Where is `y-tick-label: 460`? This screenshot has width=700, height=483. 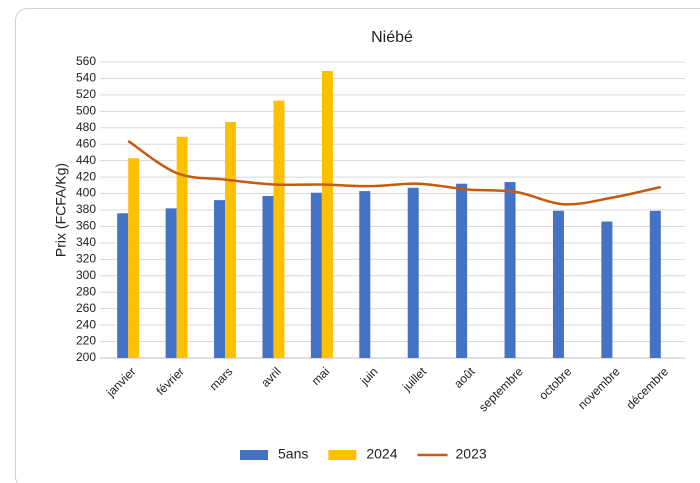
y-tick-label: 460 is located at coordinates (86, 143).